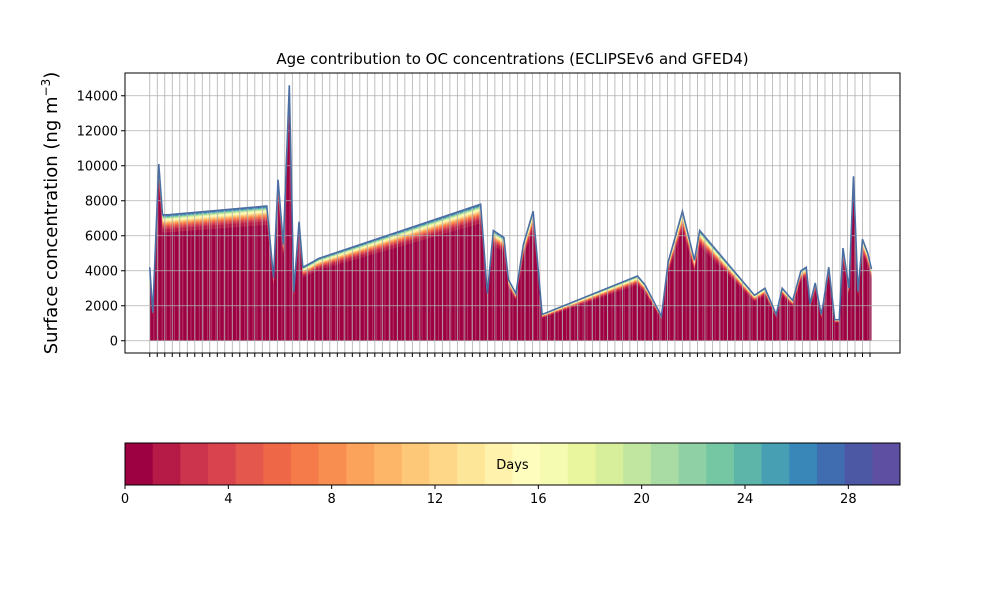  I want to click on colorbar-frame, so click(512, 464).